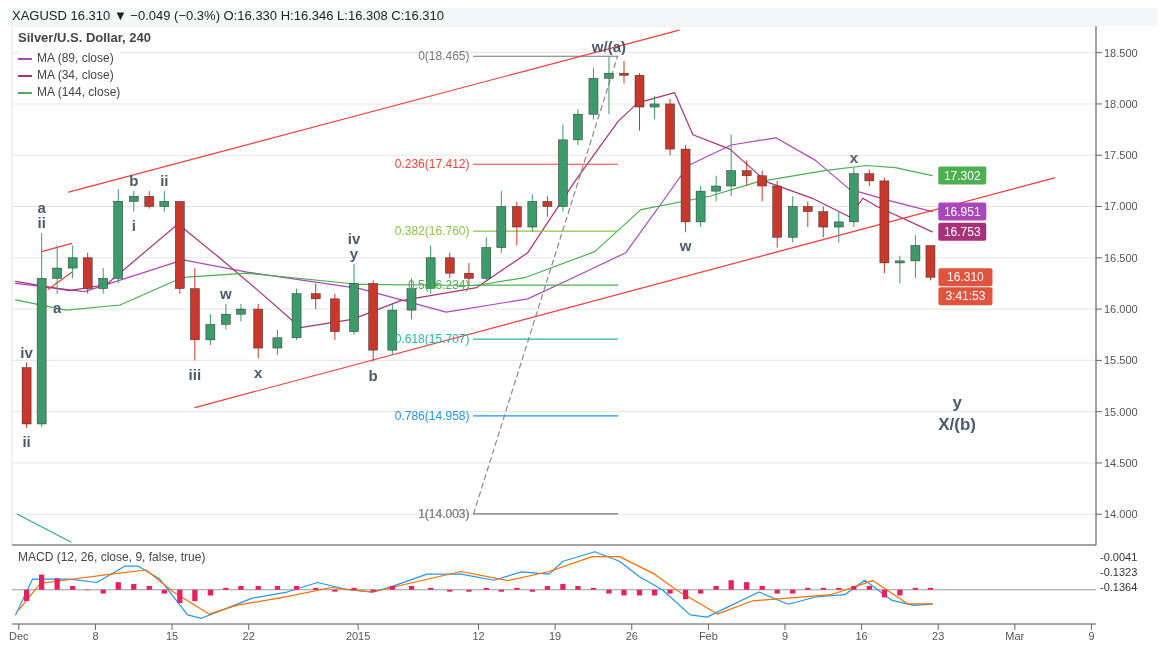  Describe the element at coordinates (1121, 462) in the screenshot. I see `y-tick-label: 14.500` at that location.